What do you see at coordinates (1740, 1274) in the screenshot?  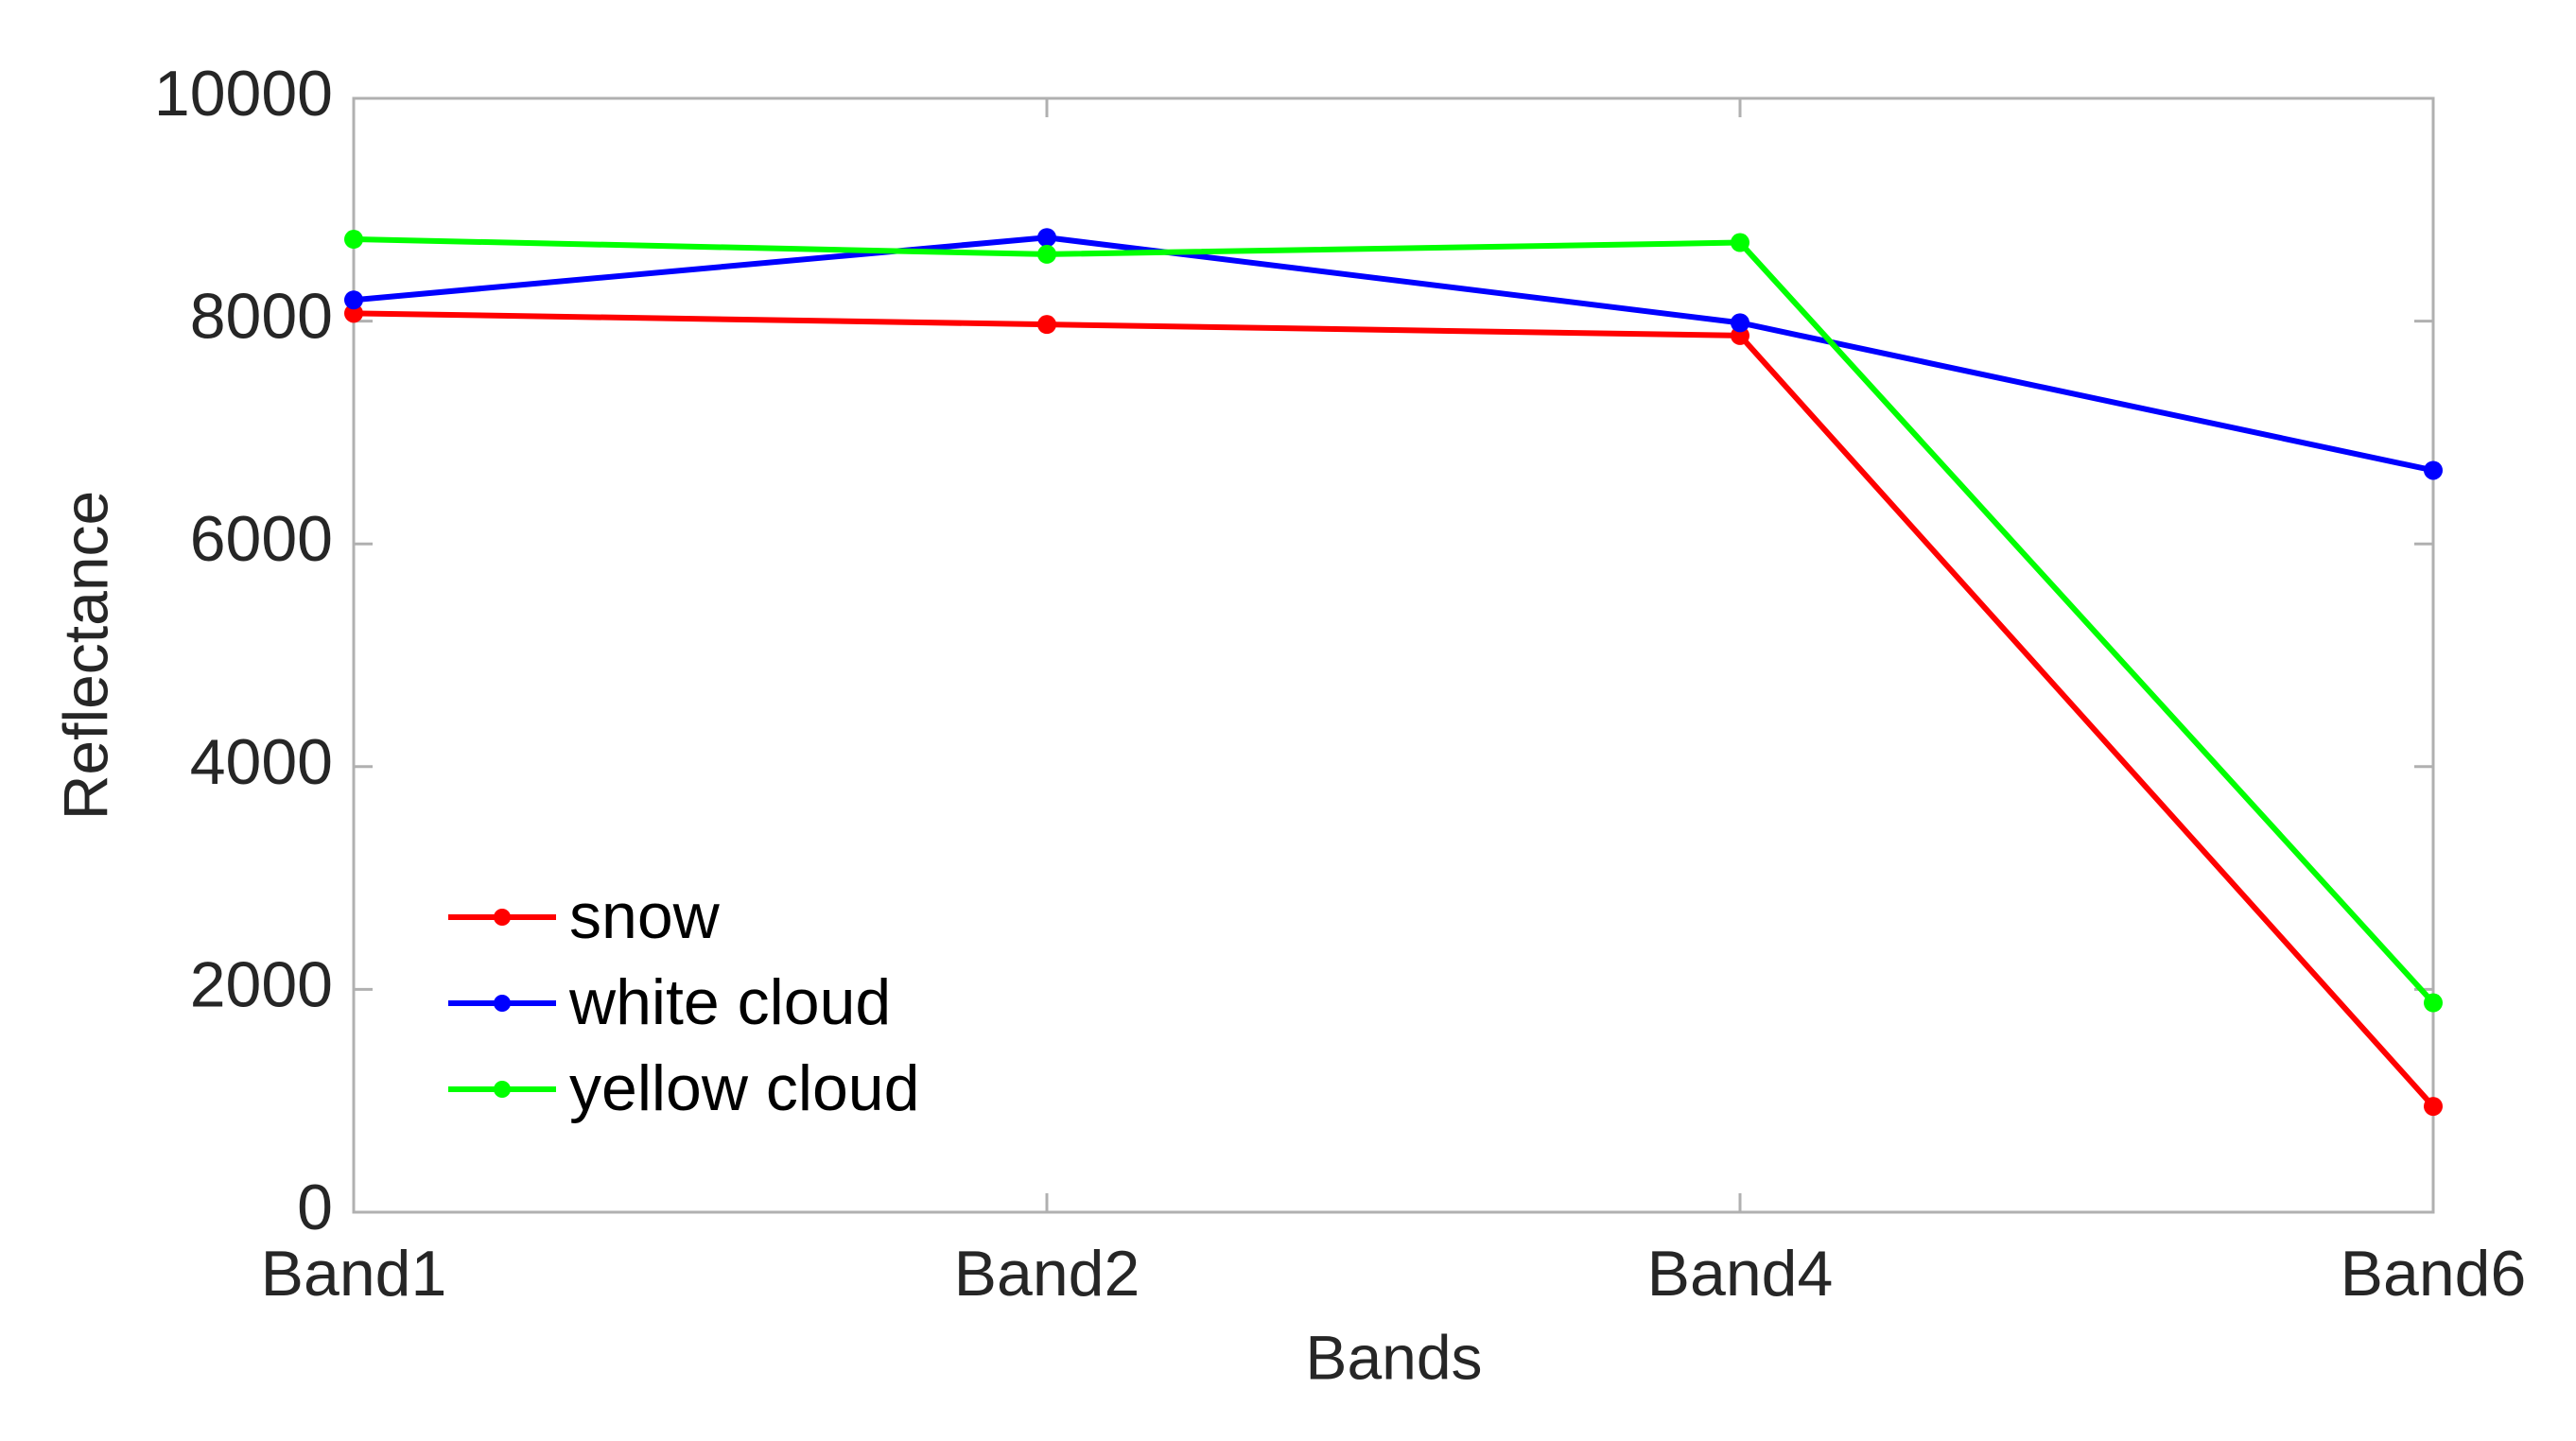 I see `x-tick-label: Band4` at bounding box center [1740, 1274].